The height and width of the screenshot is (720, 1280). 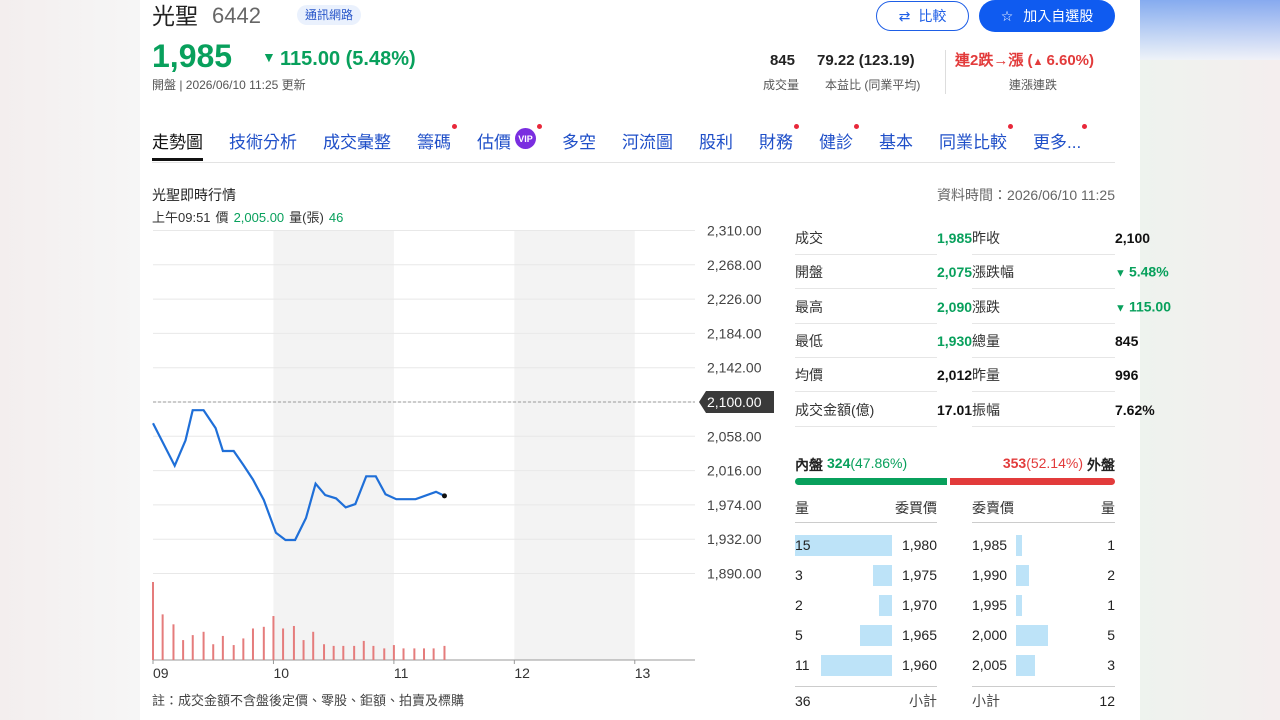 I want to click on x-tick-label: 11, so click(x=401, y=673).